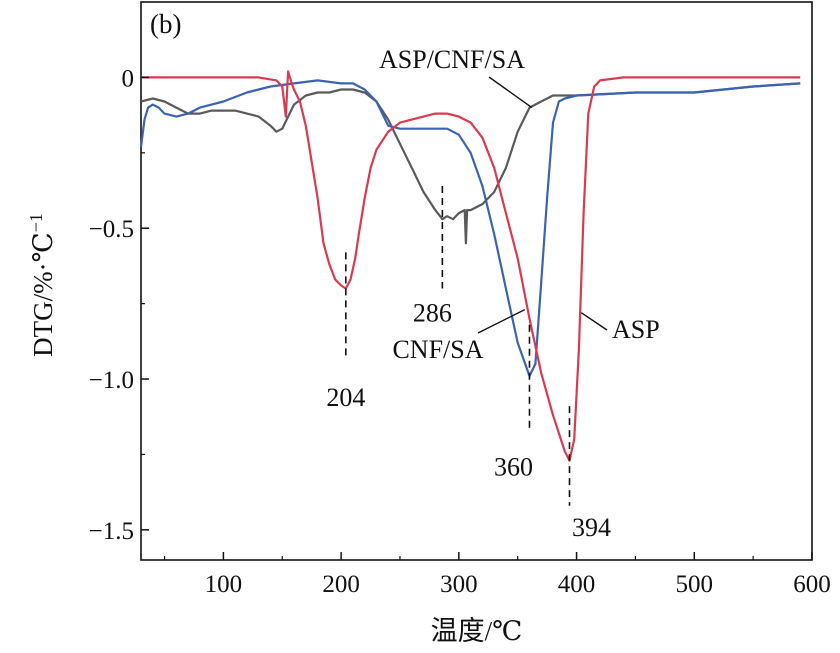  What do you see at coordinates (432, 313) in the screenshot?
I see `peak-label-1: 286` at bounding box center [432, 313].